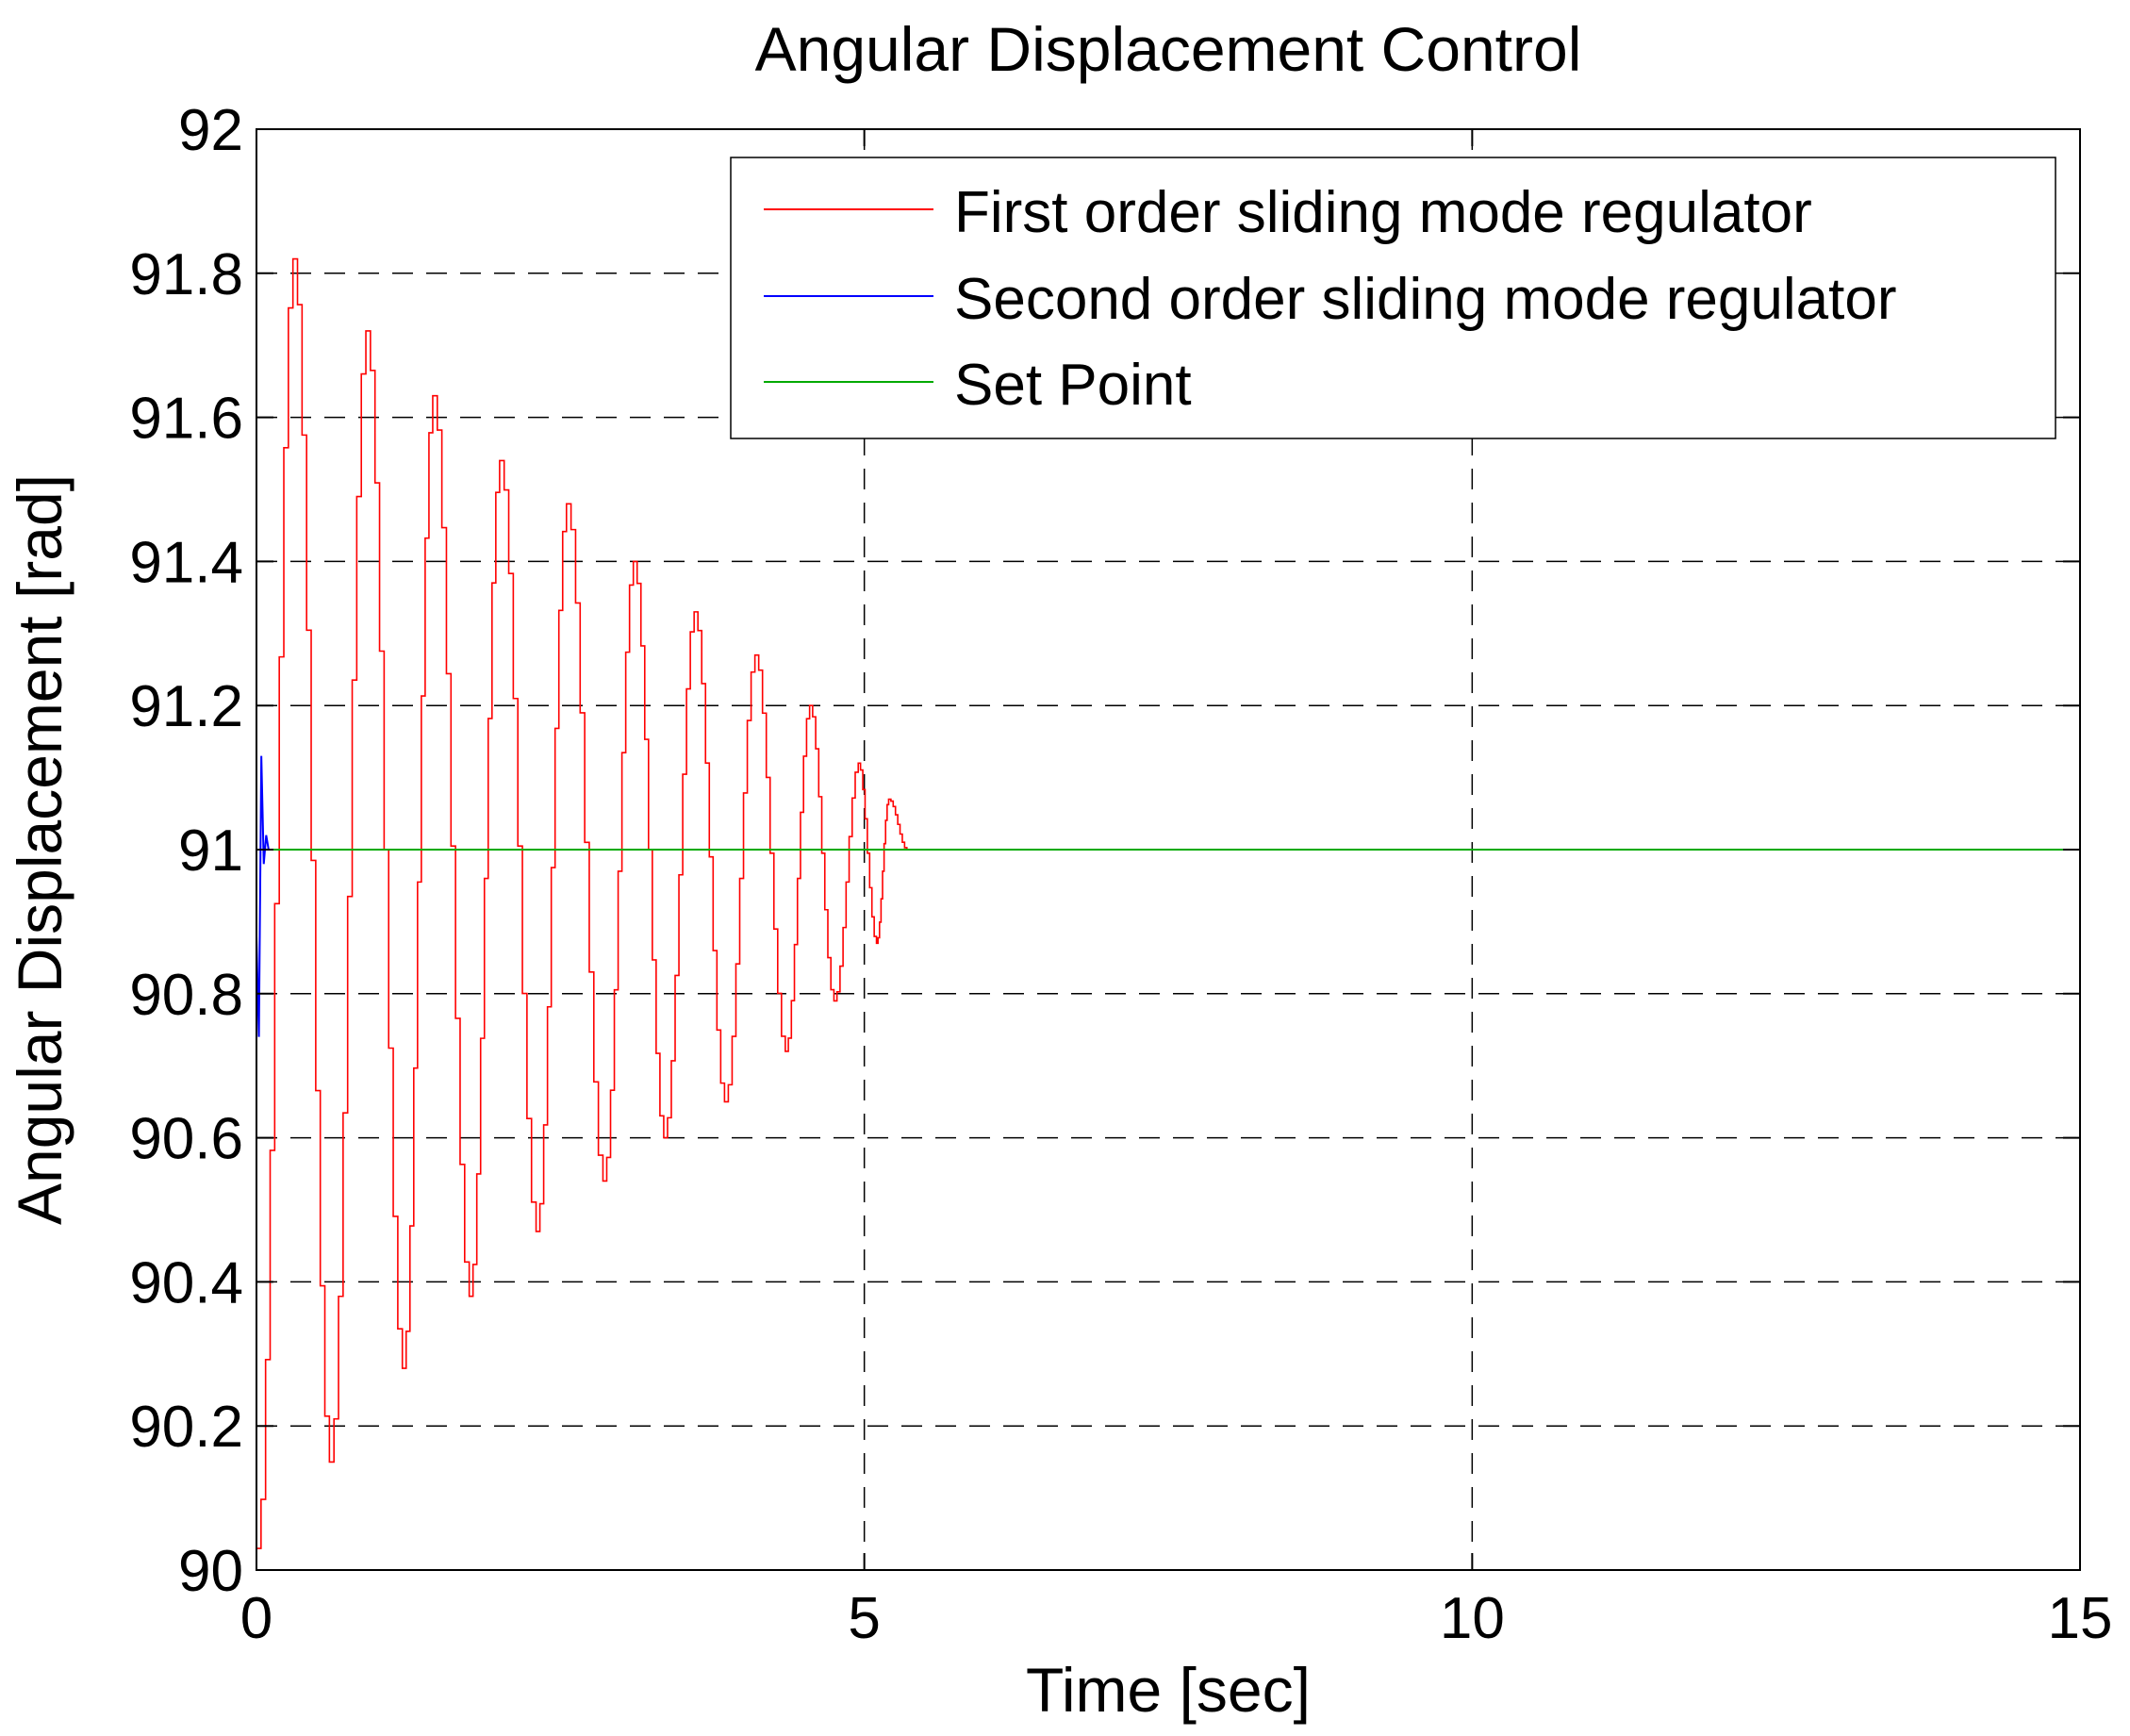 This screenshot has width=2130, height=1736. What do you see at coordinates (1425, 299) in the screenshot?
I see `legend-label: Second order sliding mode regulator` at bounding box center [1425, 299].